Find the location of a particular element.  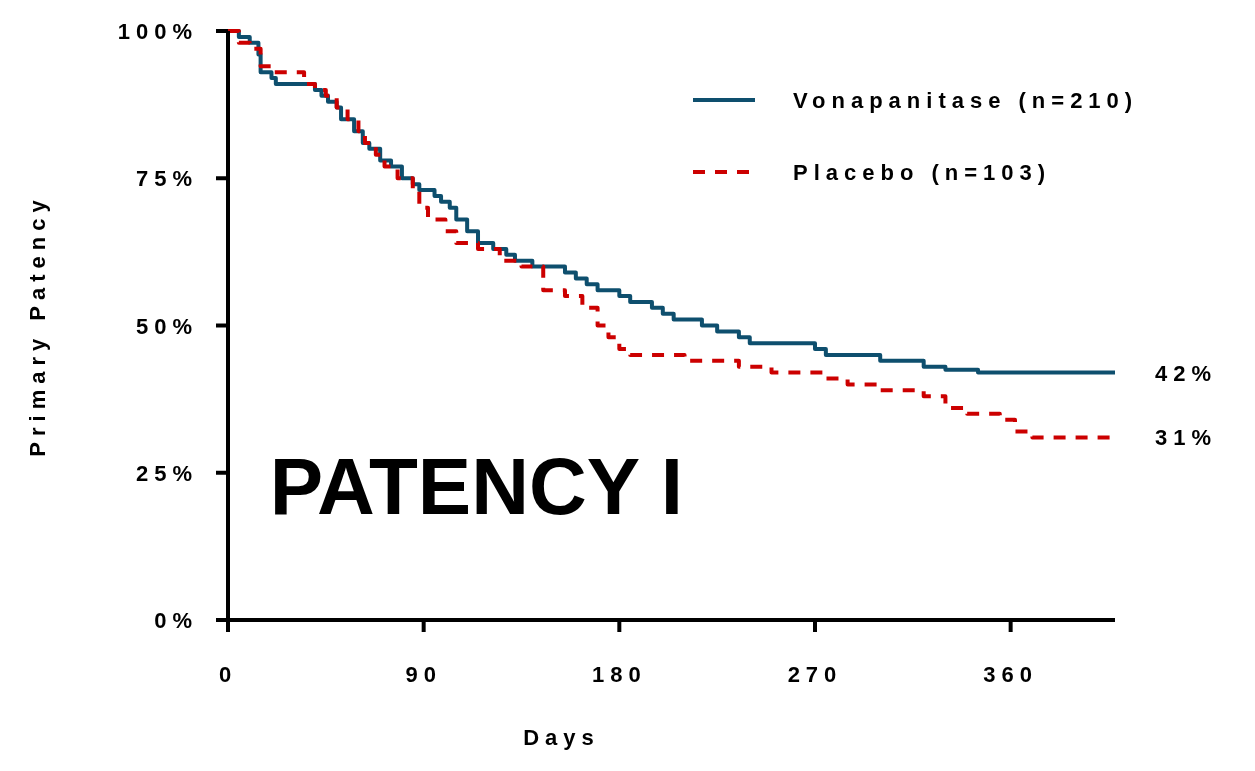

x-tick-label: 180 is located at coordinates (619, 674).